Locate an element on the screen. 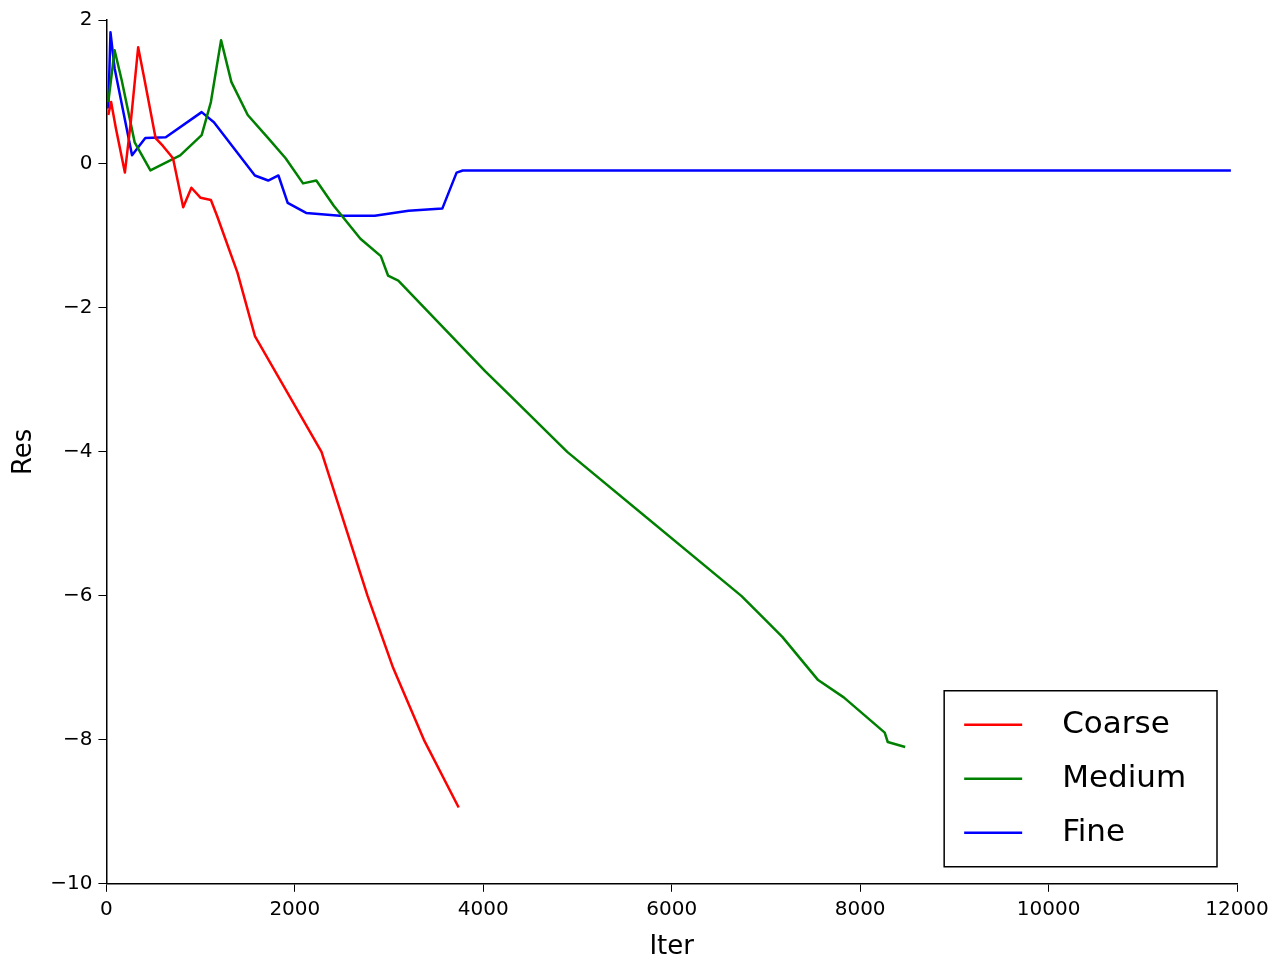  x-tick-label: 6000 is located at coordinates (672, 908).